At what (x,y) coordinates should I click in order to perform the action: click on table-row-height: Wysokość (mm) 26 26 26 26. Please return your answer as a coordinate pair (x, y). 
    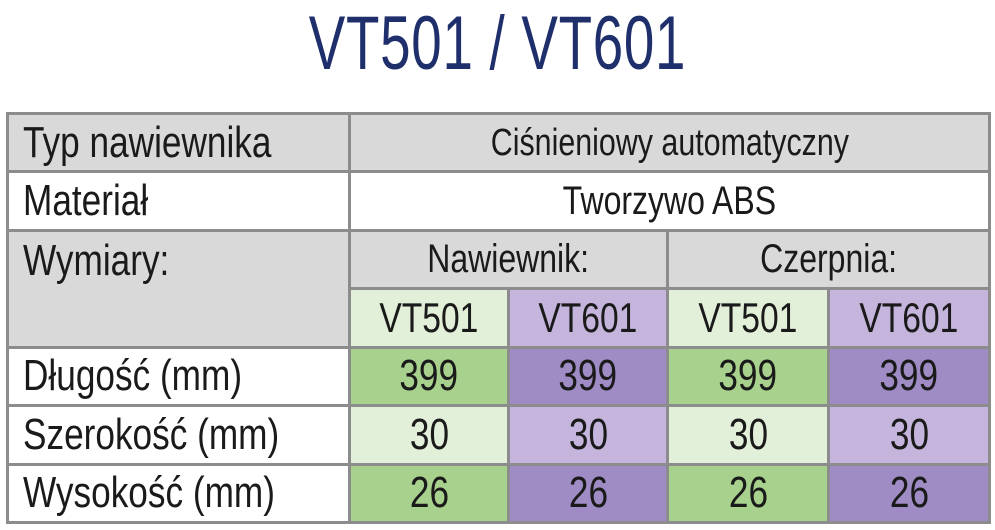
    Looking at the image, I should click on (498, 493).